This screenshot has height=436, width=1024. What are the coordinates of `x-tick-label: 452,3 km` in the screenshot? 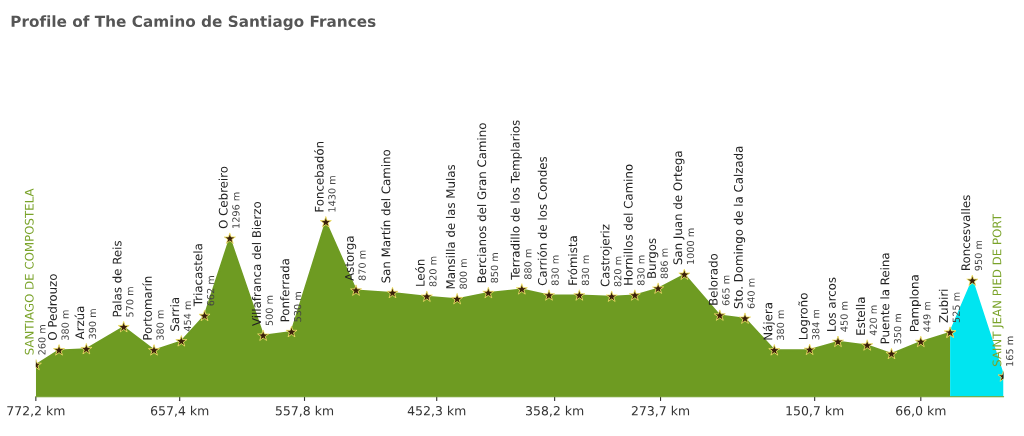 It's located at (436, 411).